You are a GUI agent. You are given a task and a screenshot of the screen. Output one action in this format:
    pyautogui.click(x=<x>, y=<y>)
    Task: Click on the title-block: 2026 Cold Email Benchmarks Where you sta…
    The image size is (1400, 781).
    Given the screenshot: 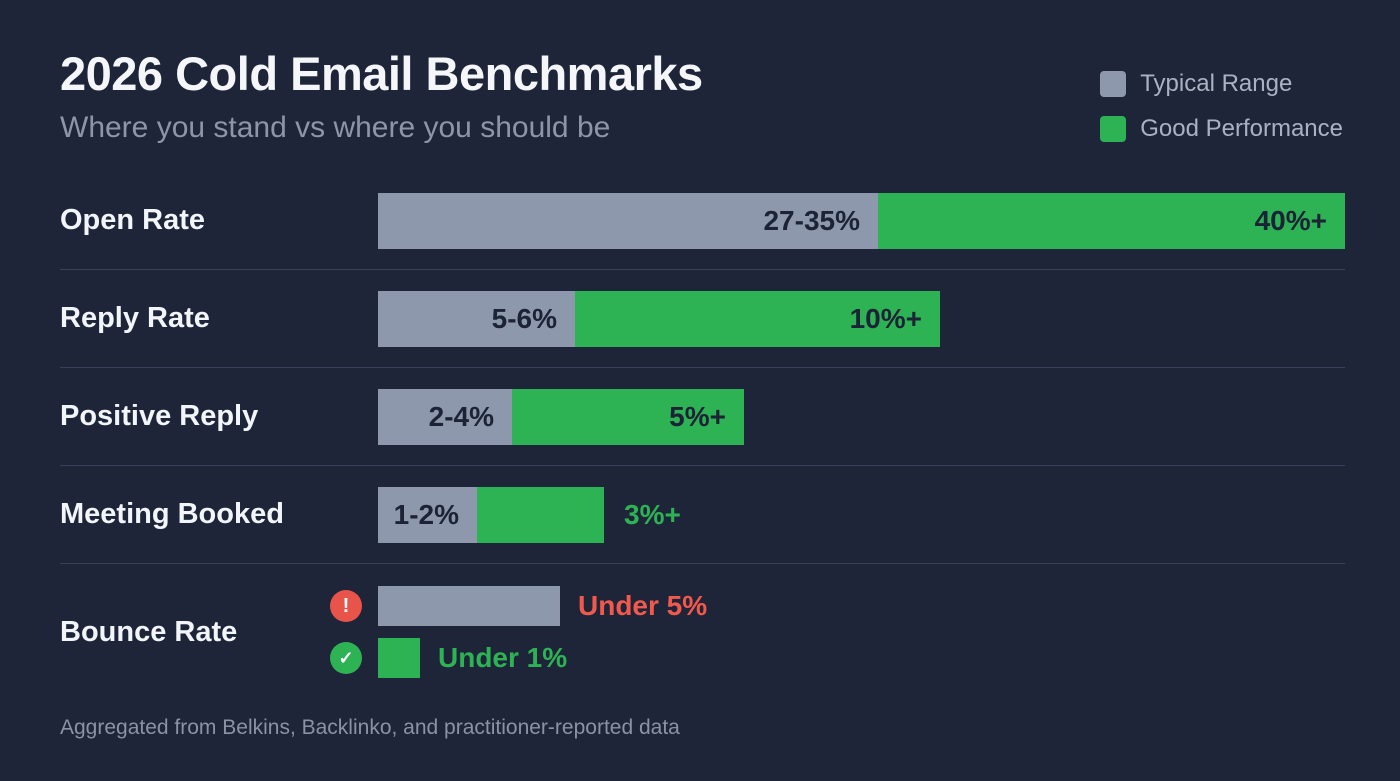 What is the action you would take?
    pyautogui.click(x=381, y=95)
    